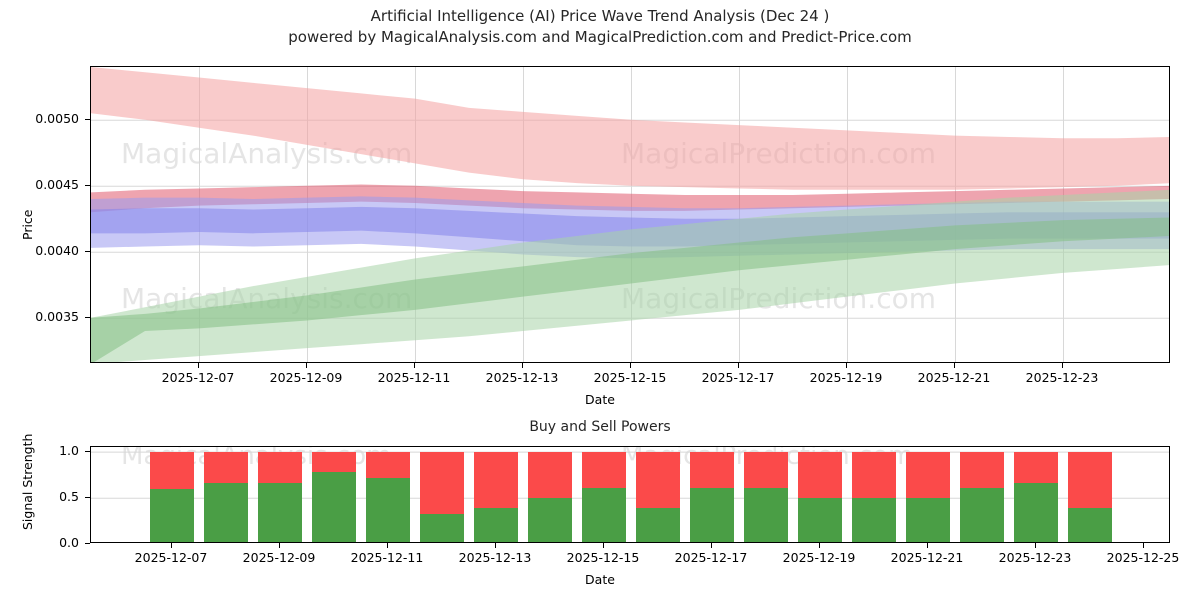 This screenshot has width=1200, height=600. I want to click on signal-y-tick-label: 0.0, so click(69, 542).